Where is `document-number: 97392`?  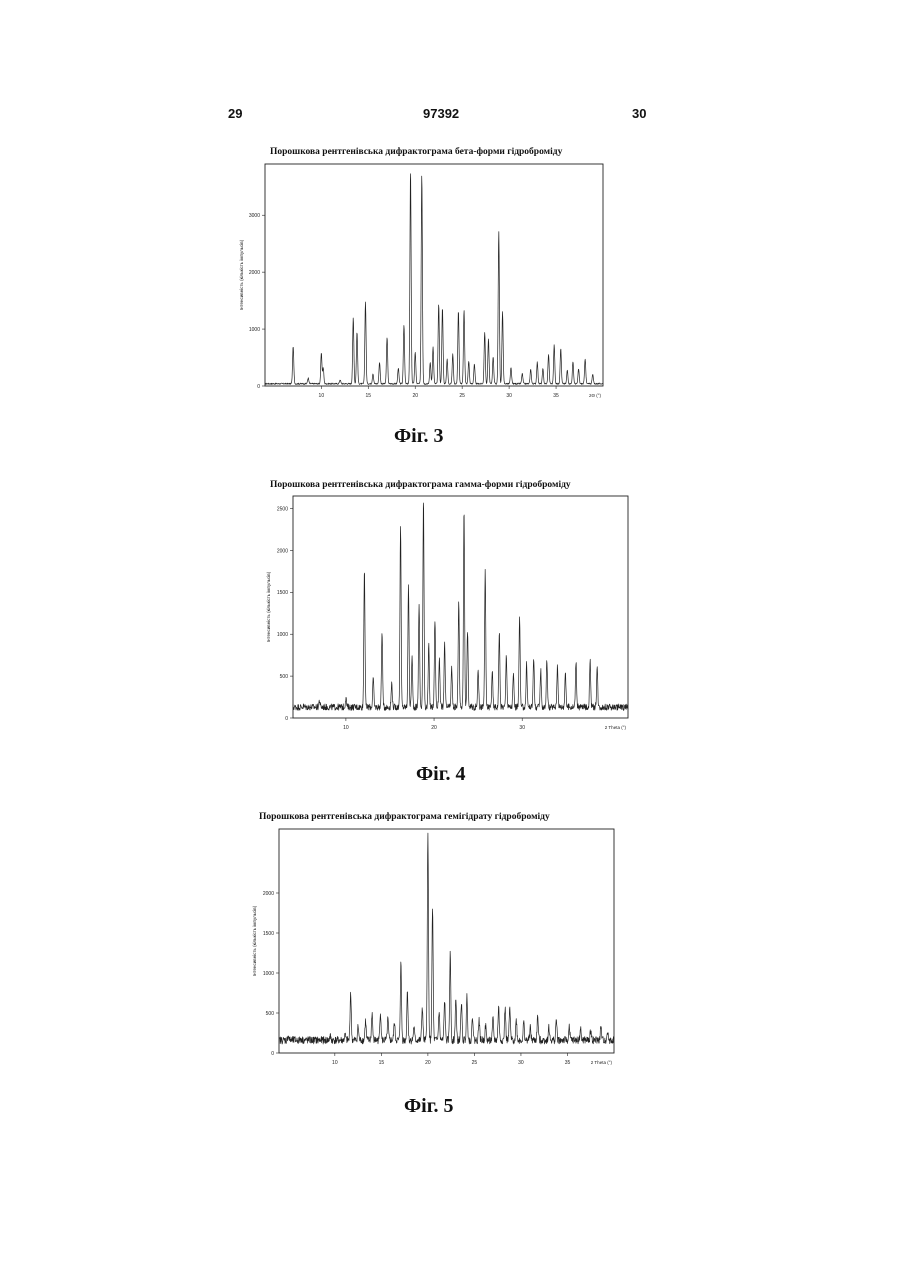
document-number: 97392 is located at coordinates (441, 113).